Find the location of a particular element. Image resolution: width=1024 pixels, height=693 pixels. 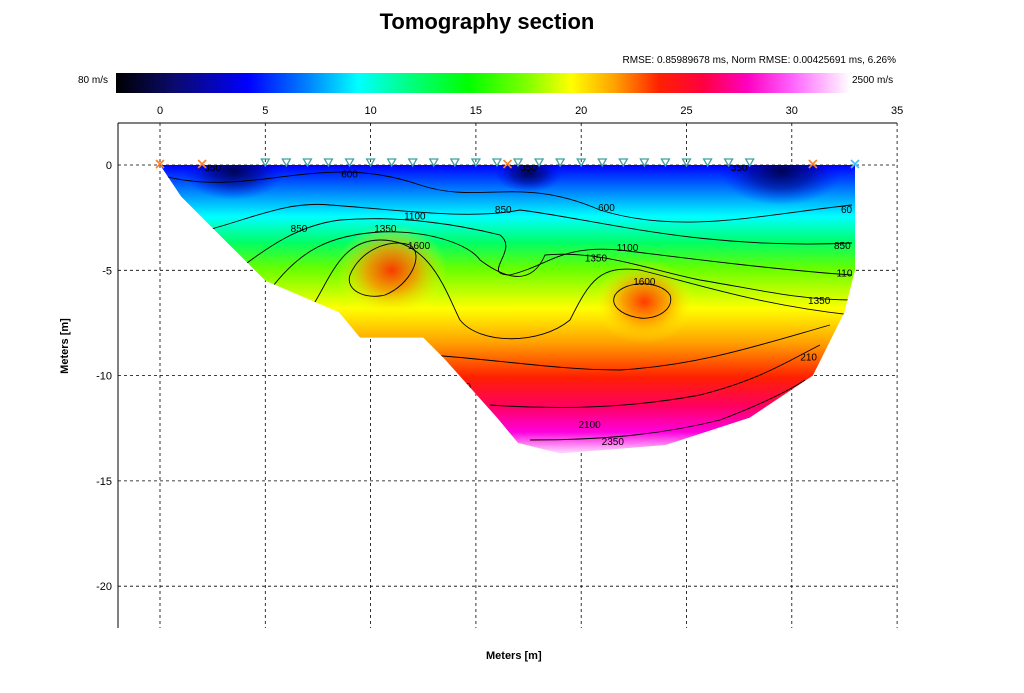

colorbar-max-label: 2500 m/s is located at coordinates (873, 80).